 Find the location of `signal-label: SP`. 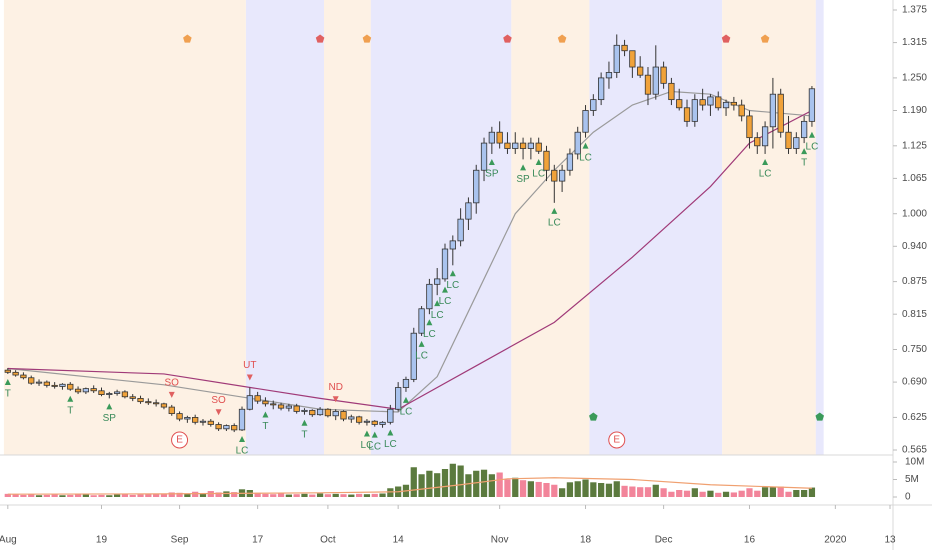

signal-label: SP is located at coordinates (492, 174).